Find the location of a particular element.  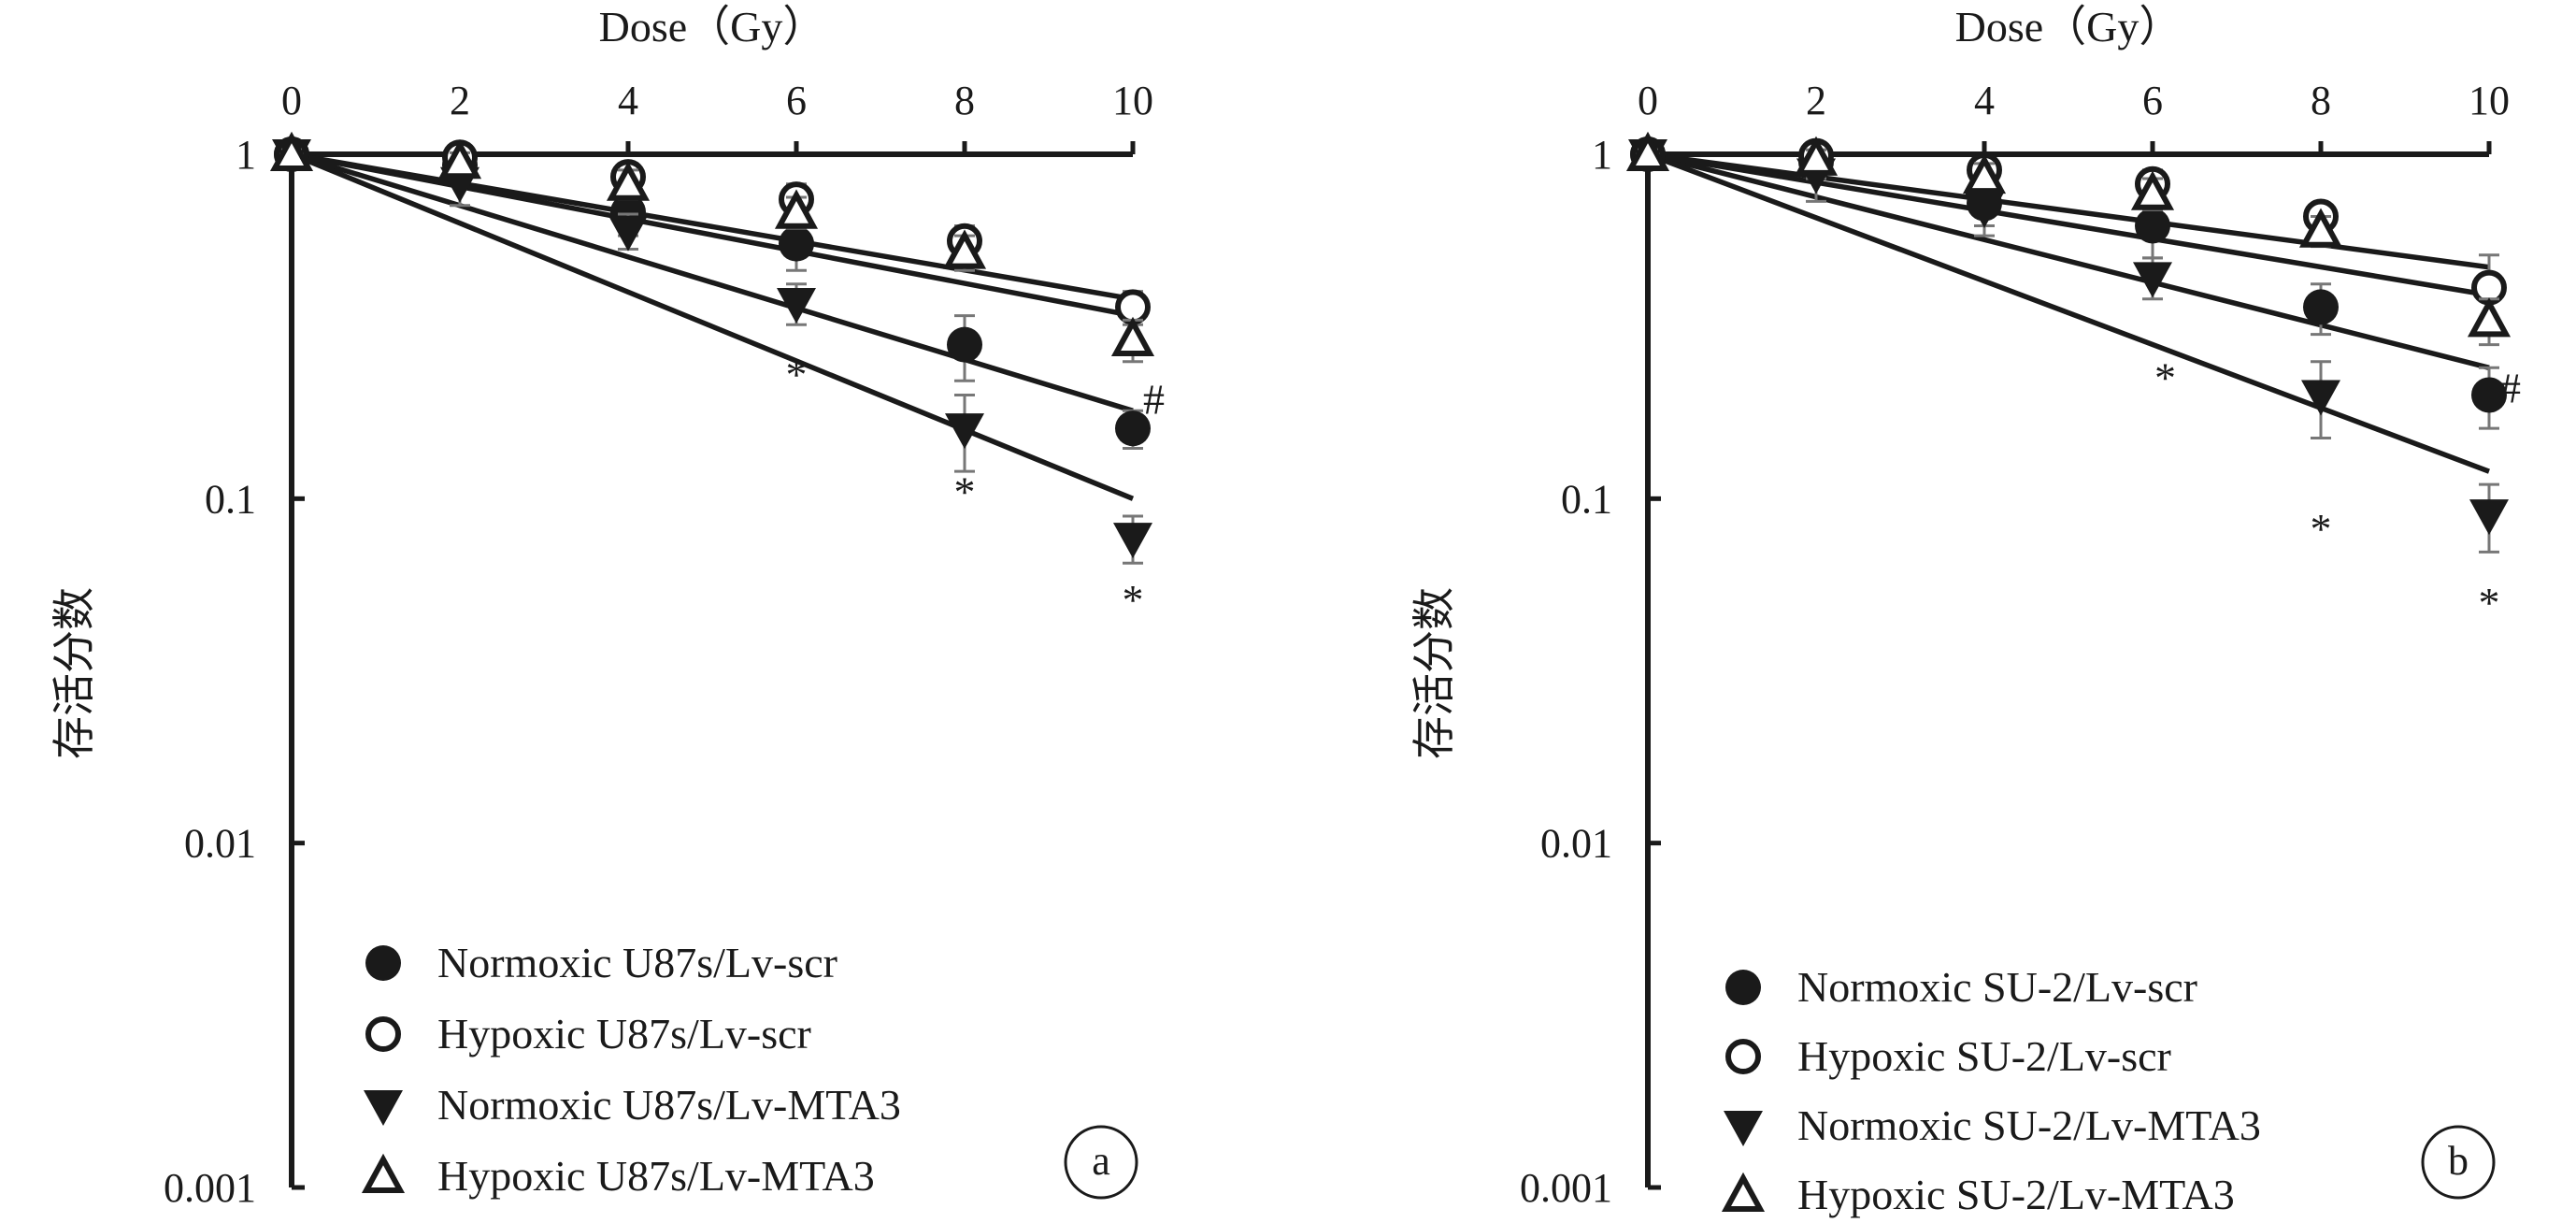

series-1-points is located at coordinates (712, 231).